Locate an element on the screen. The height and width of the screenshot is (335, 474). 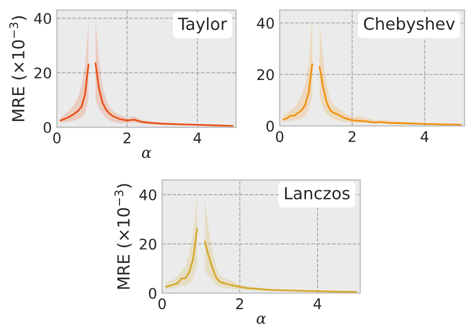
chart-title: Taylor is located at coordinates (203, 25).